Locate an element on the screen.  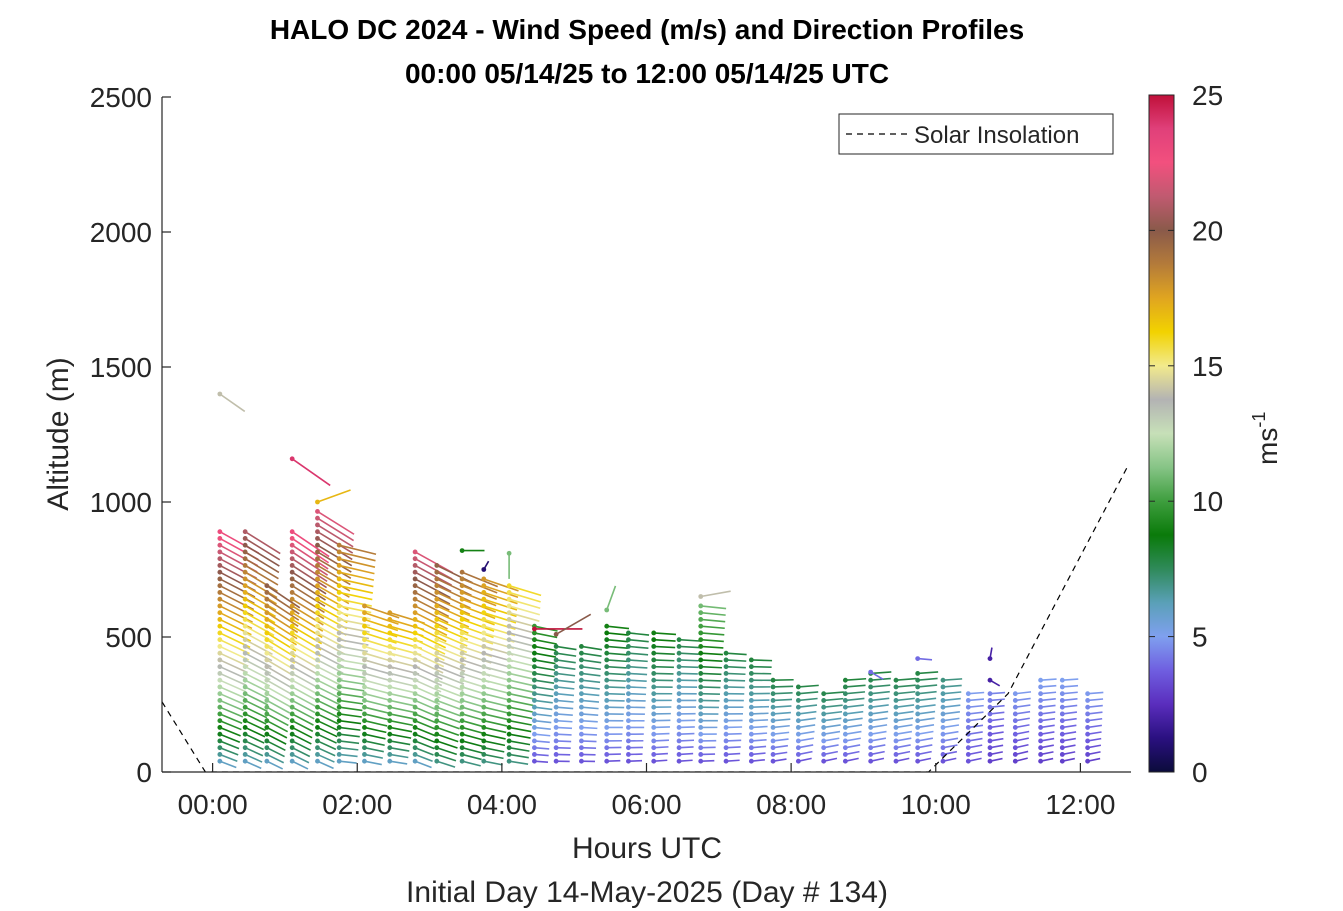
x-axis-sublabel: Initial Day 14-May-2025 (Day # 134) is located at coordinates (647, 892).